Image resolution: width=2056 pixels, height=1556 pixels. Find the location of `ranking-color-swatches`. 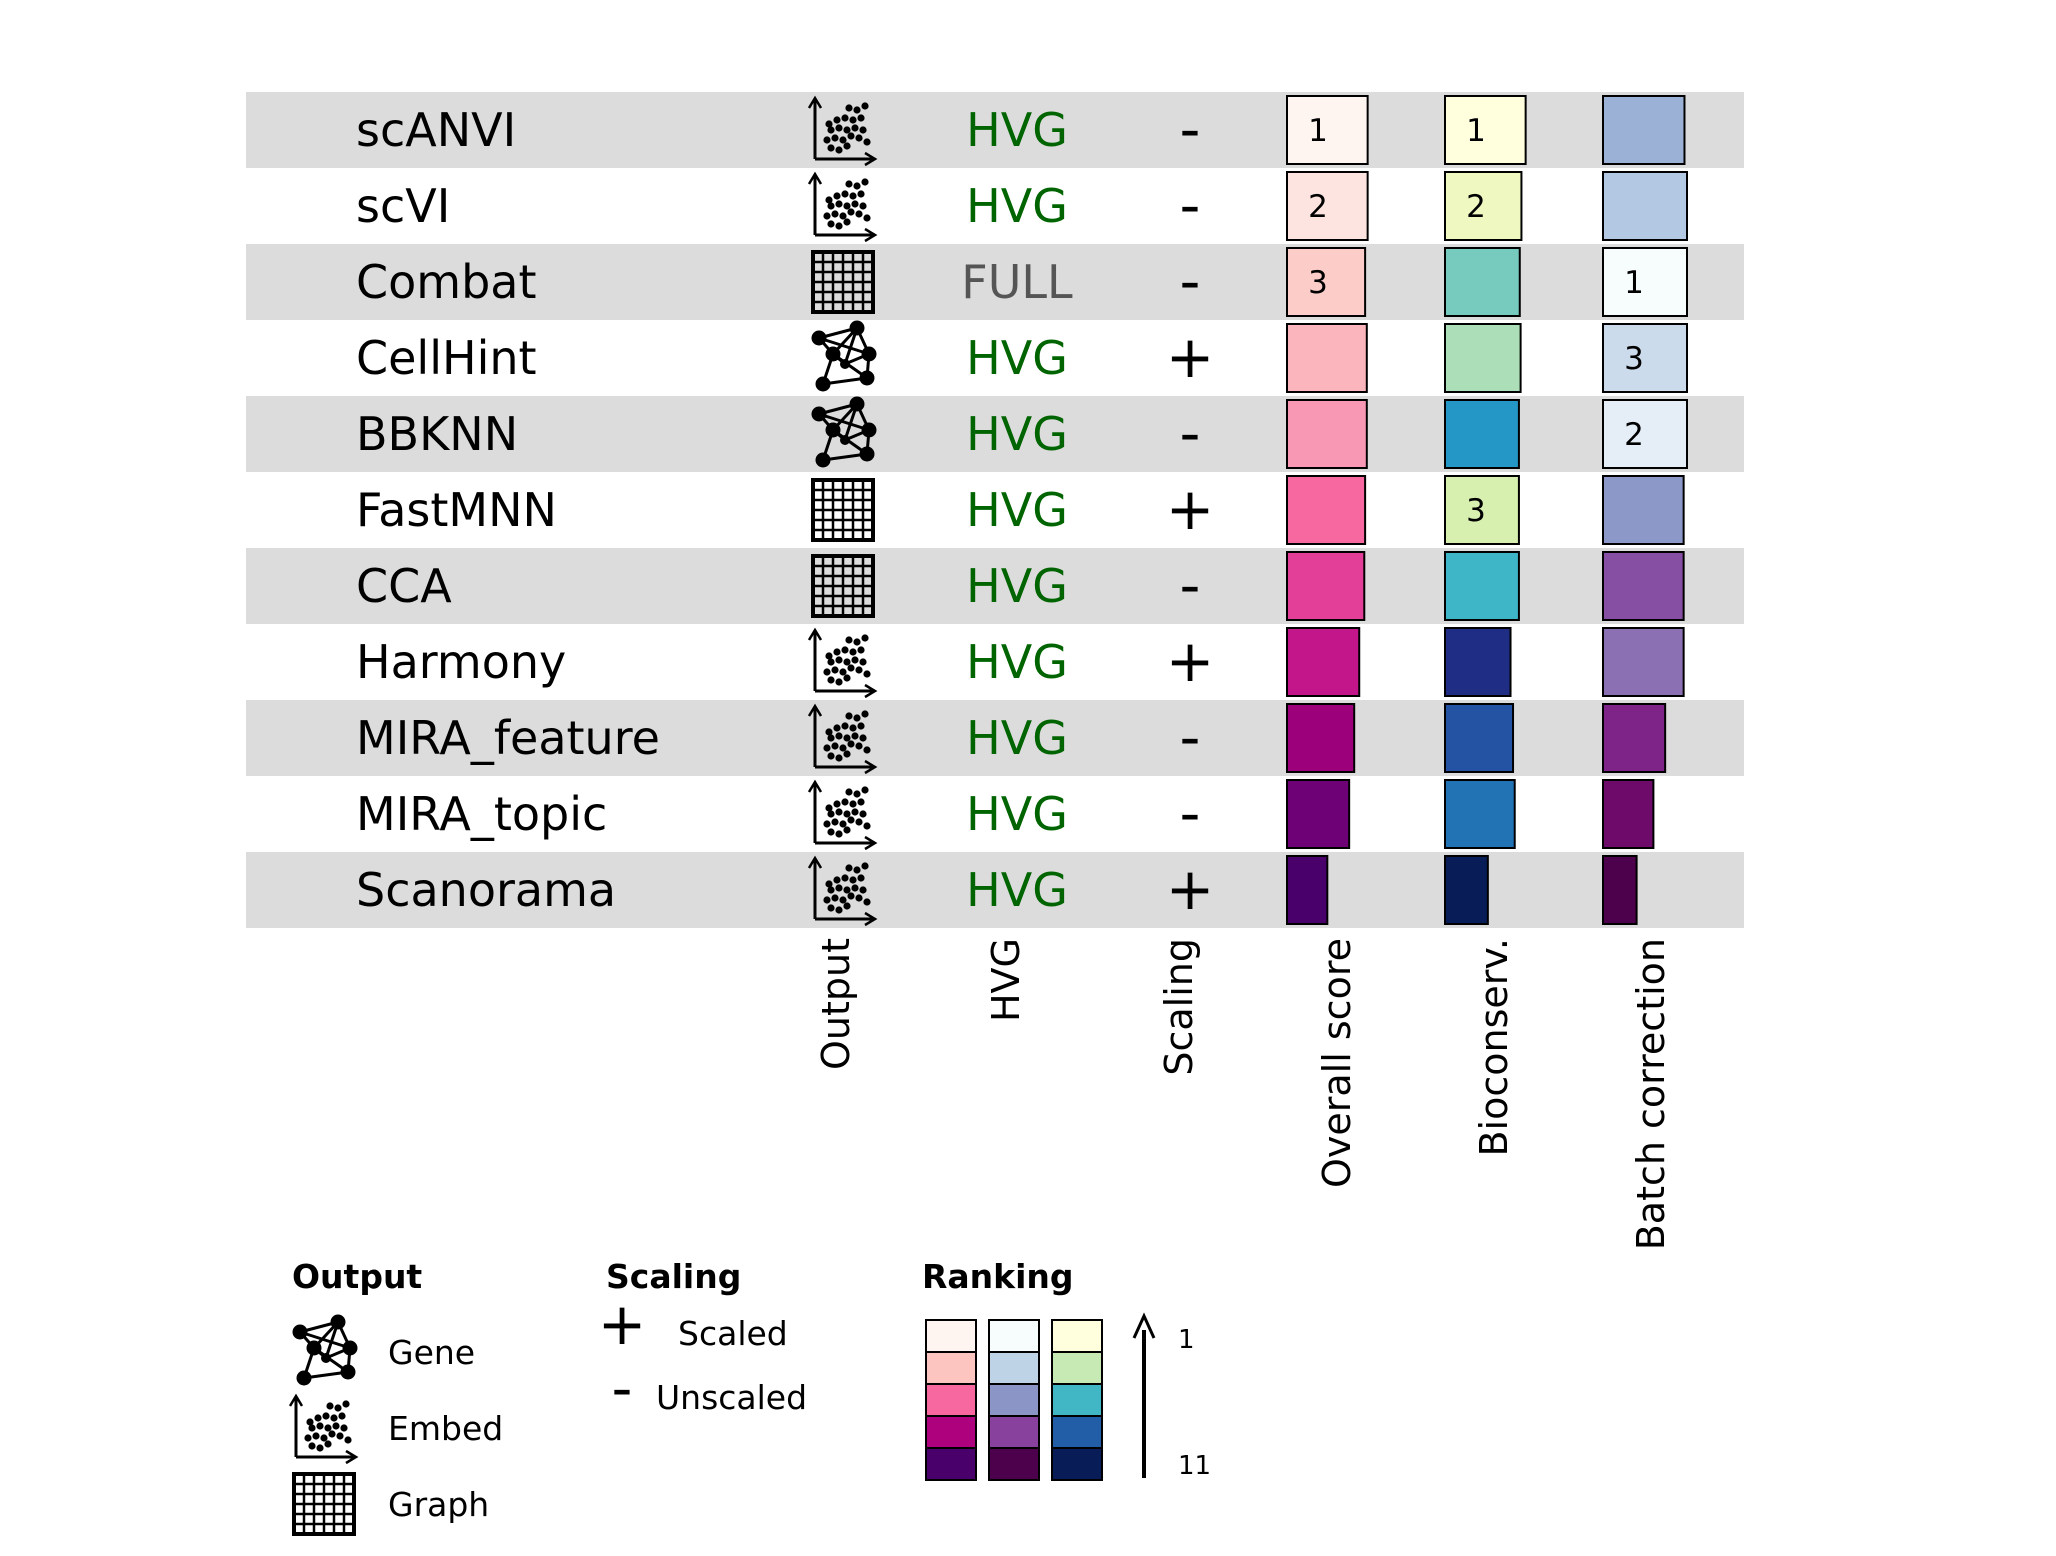

ranking-color-swatches is located at coordinates (1014, 1400).